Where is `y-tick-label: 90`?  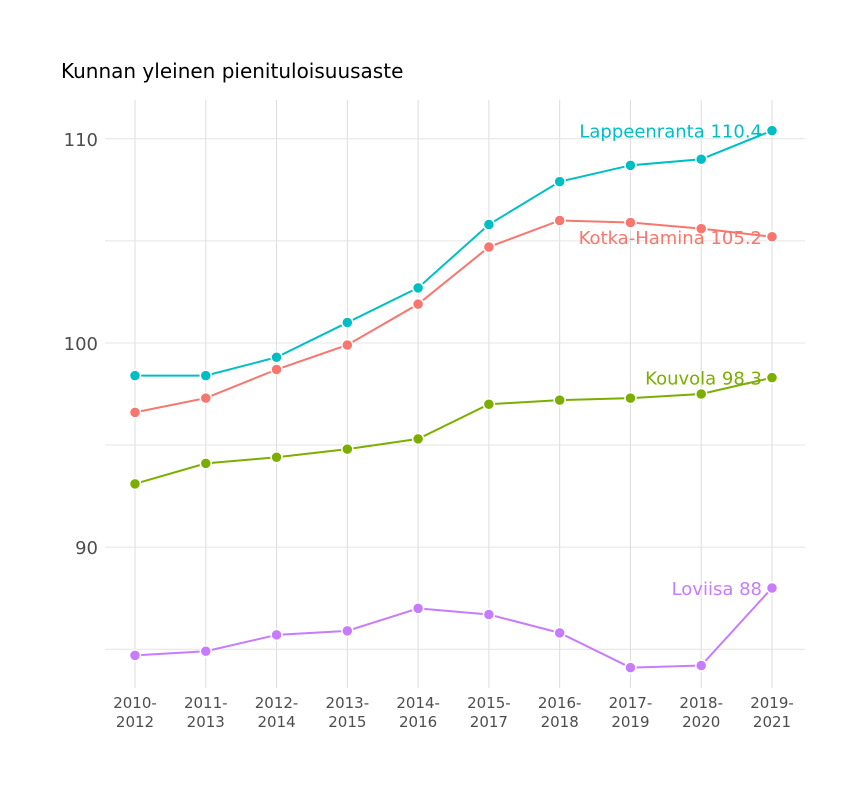
y-tick-label: 90 is located at coordinates (86, 548).